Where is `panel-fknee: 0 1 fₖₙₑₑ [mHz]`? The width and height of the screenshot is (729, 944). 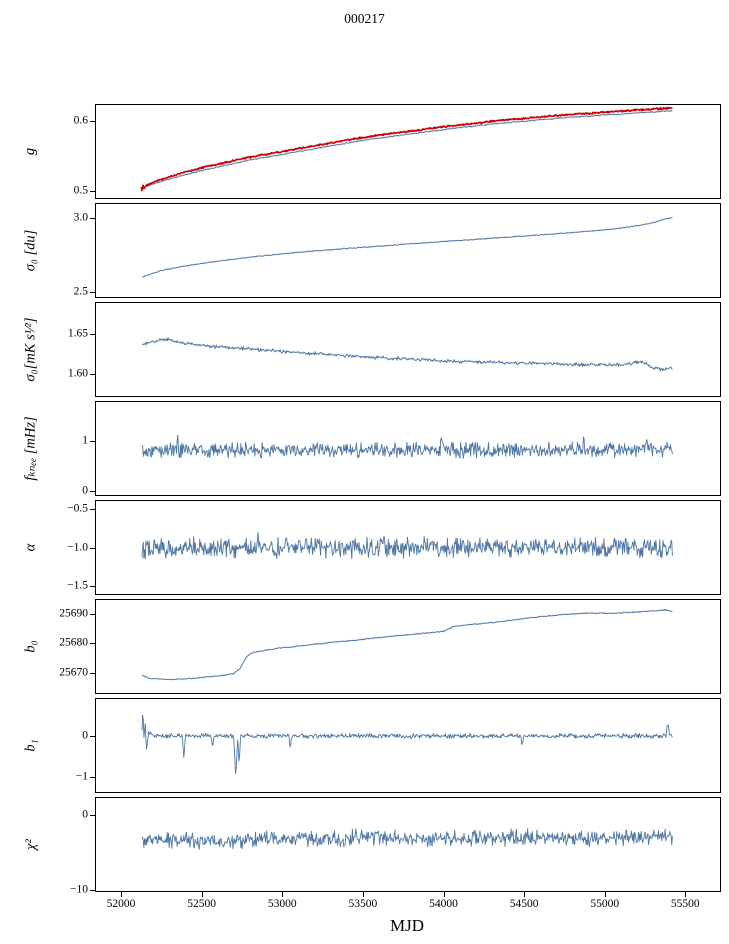 panel-fknee: 0 1 fₖₙₑₑ [mHz] is located at coordinates (372, 448).